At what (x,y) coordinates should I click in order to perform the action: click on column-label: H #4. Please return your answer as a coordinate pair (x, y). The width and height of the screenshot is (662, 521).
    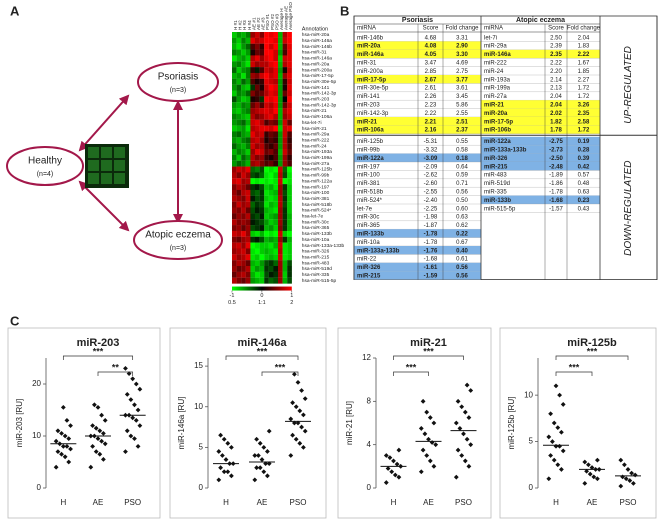
    Looking at the image, I should click on (249, 25).